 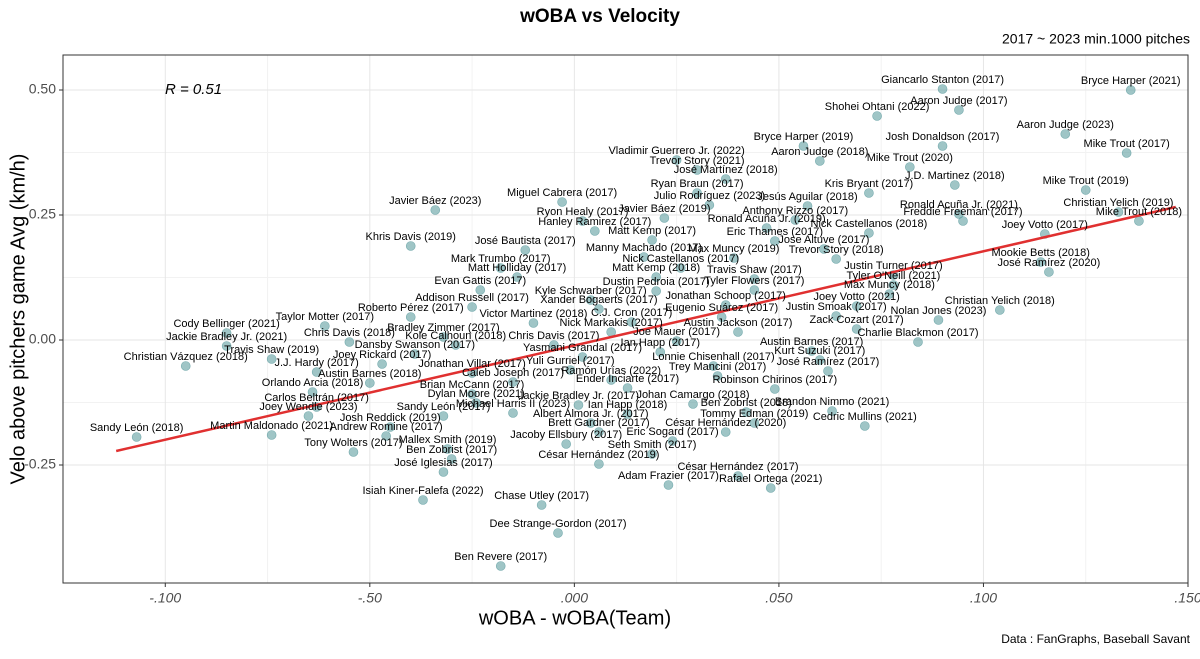 What do you see at coordinates (857, 320) in the screenshot?
I see `point-label: Zack Cozart (2017)` at bounding box center [857, 320].